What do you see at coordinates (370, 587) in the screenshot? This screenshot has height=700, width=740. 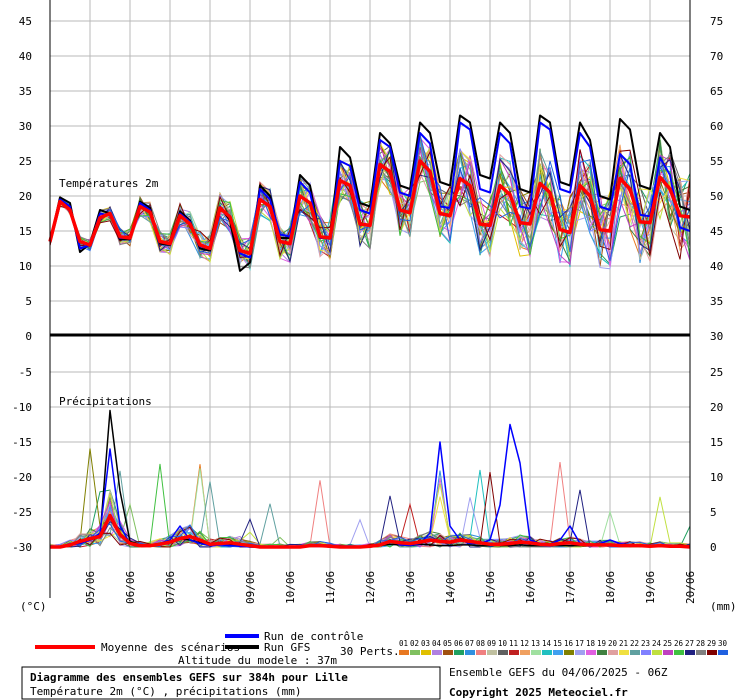 I see `x-tick-label: 12/06` at bounding box center [370, 587].